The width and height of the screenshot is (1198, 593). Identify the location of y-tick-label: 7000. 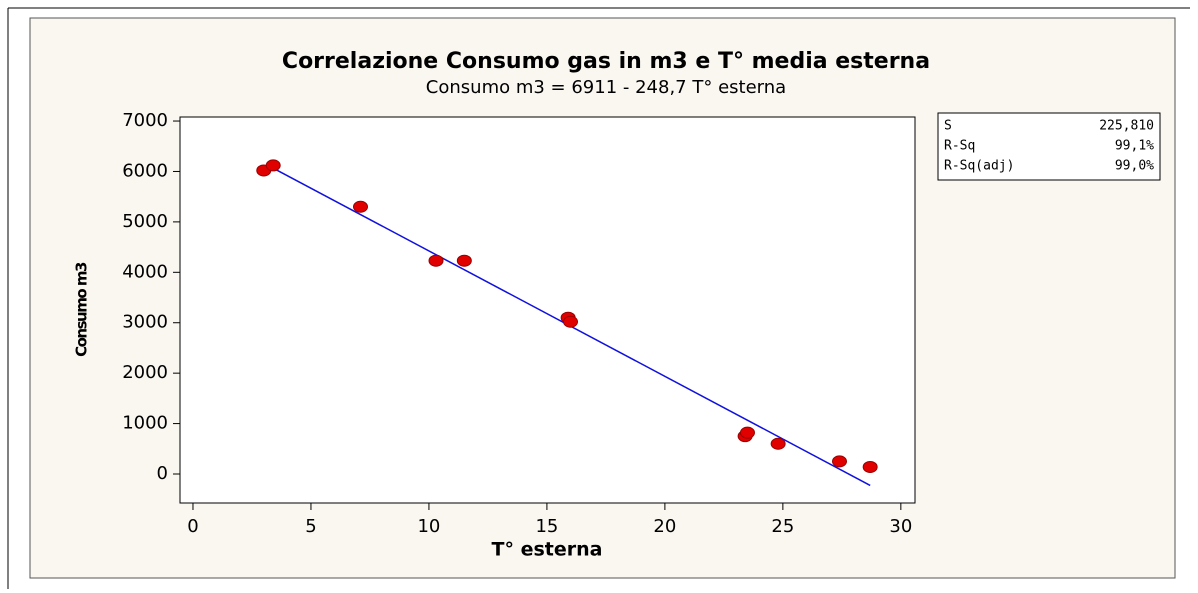
(145, 120).